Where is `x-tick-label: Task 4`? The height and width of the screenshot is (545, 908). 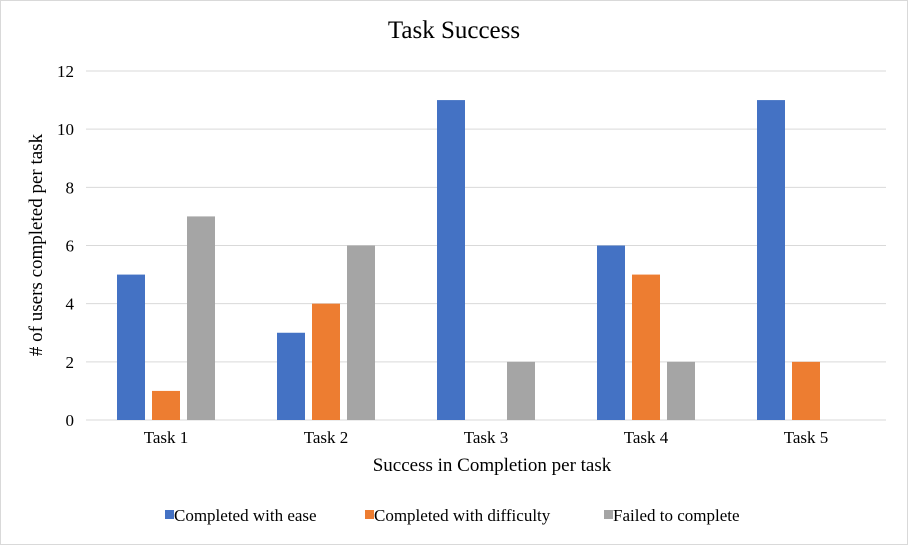
x-tick-label: Task 4 is located at coordinates (646, 437).